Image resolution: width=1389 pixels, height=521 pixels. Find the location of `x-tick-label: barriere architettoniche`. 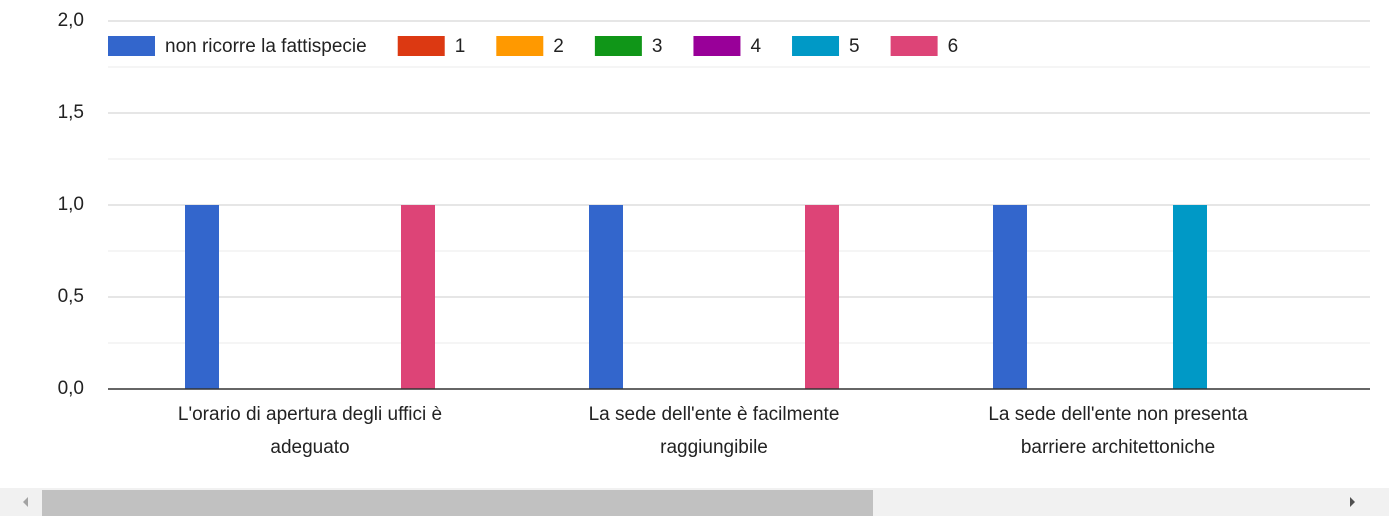

x-tick-label: barriere architettoniche is located at coordinates (1118, 447).